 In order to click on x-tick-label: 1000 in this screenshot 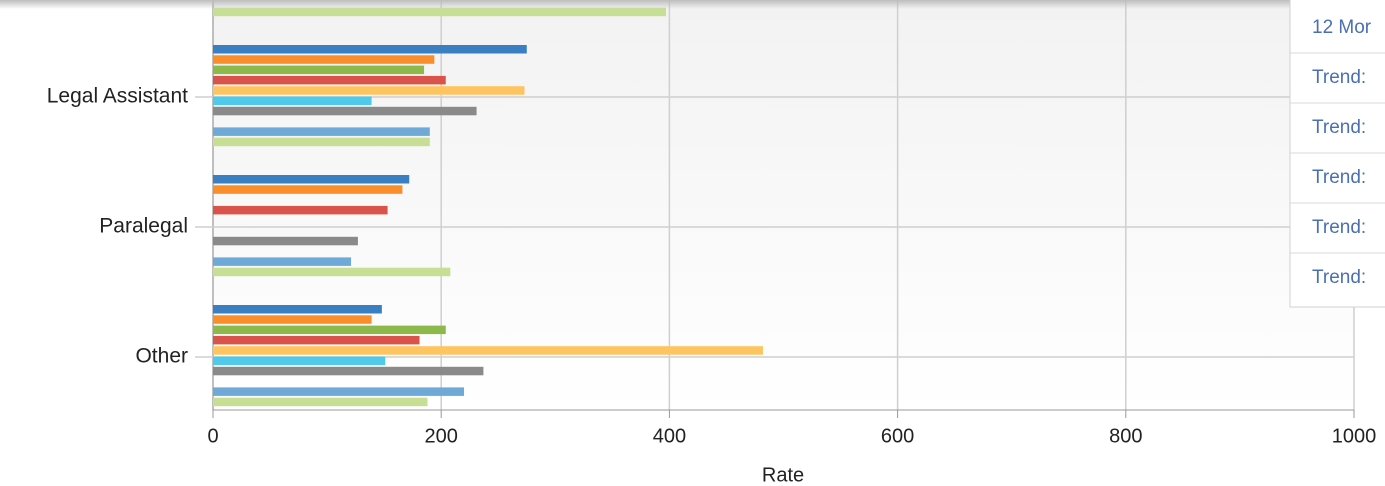, I will do `click(1354, 436)`.